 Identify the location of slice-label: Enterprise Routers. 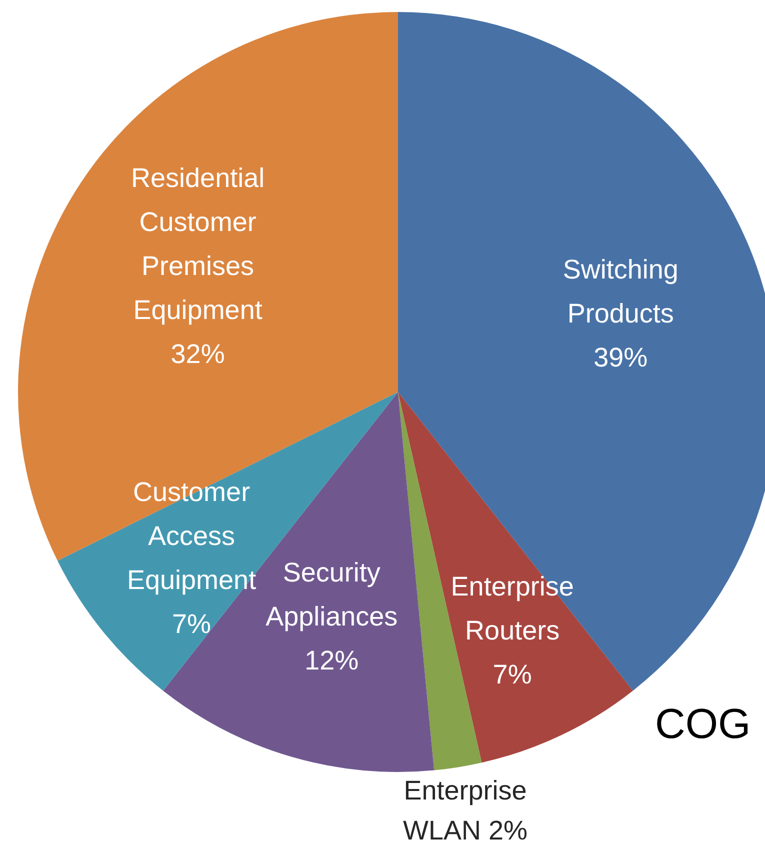
(512, 609).